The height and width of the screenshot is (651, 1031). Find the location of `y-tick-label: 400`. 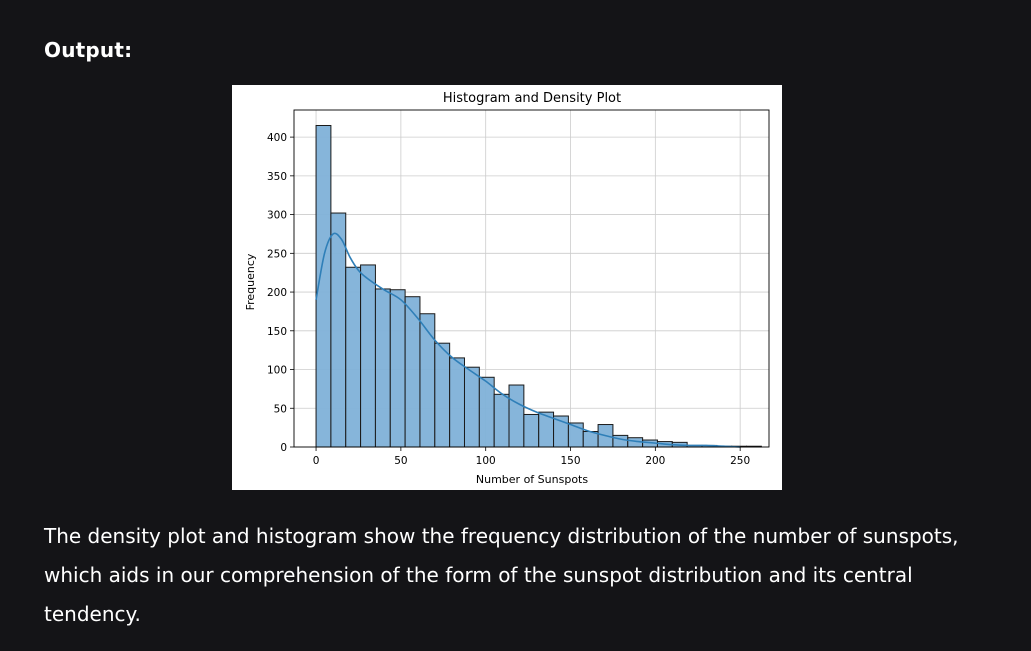

y-tick-label: 400 is located at coordinates (277, 138).